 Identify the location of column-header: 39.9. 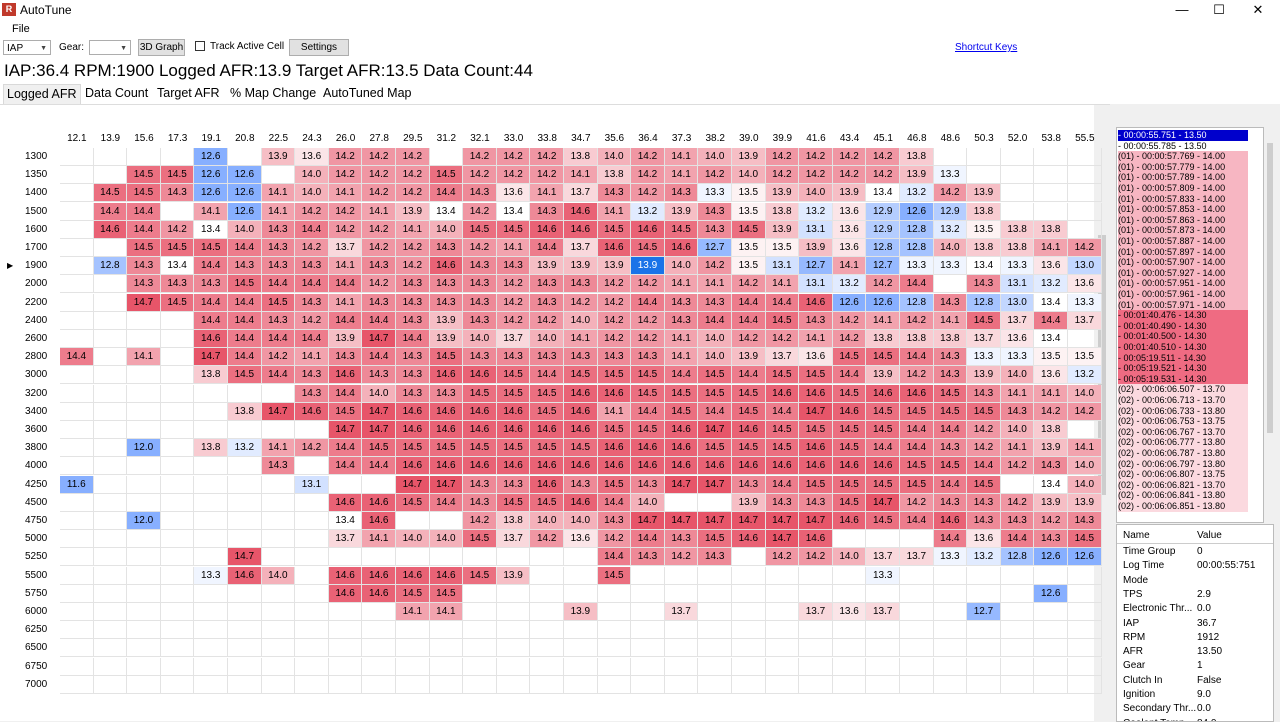
(782, 138).